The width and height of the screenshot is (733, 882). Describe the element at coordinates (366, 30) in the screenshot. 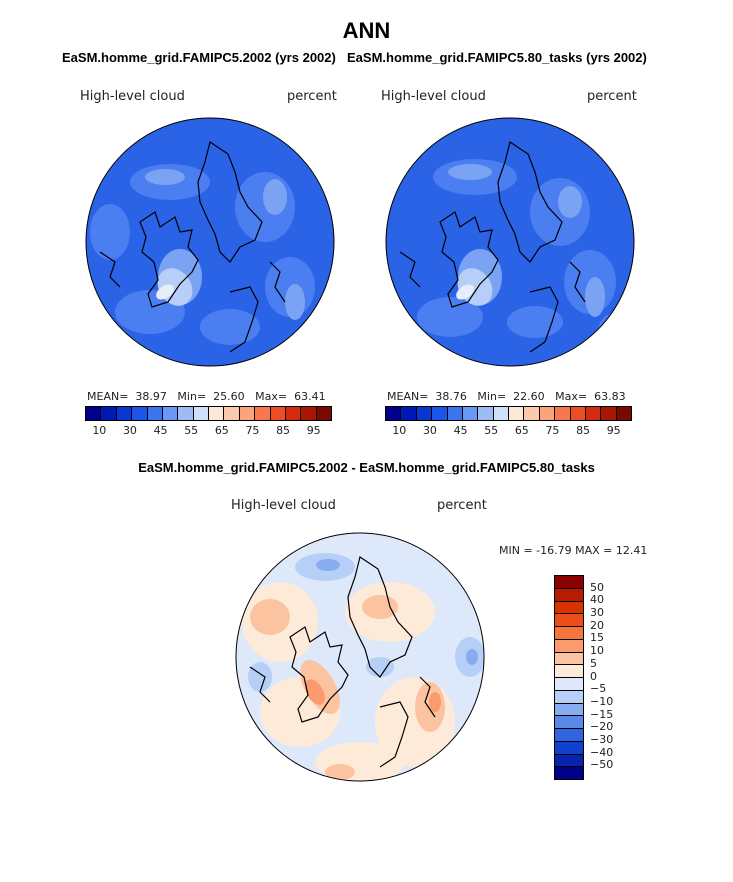

I see `figure-title: ANN` at that location.